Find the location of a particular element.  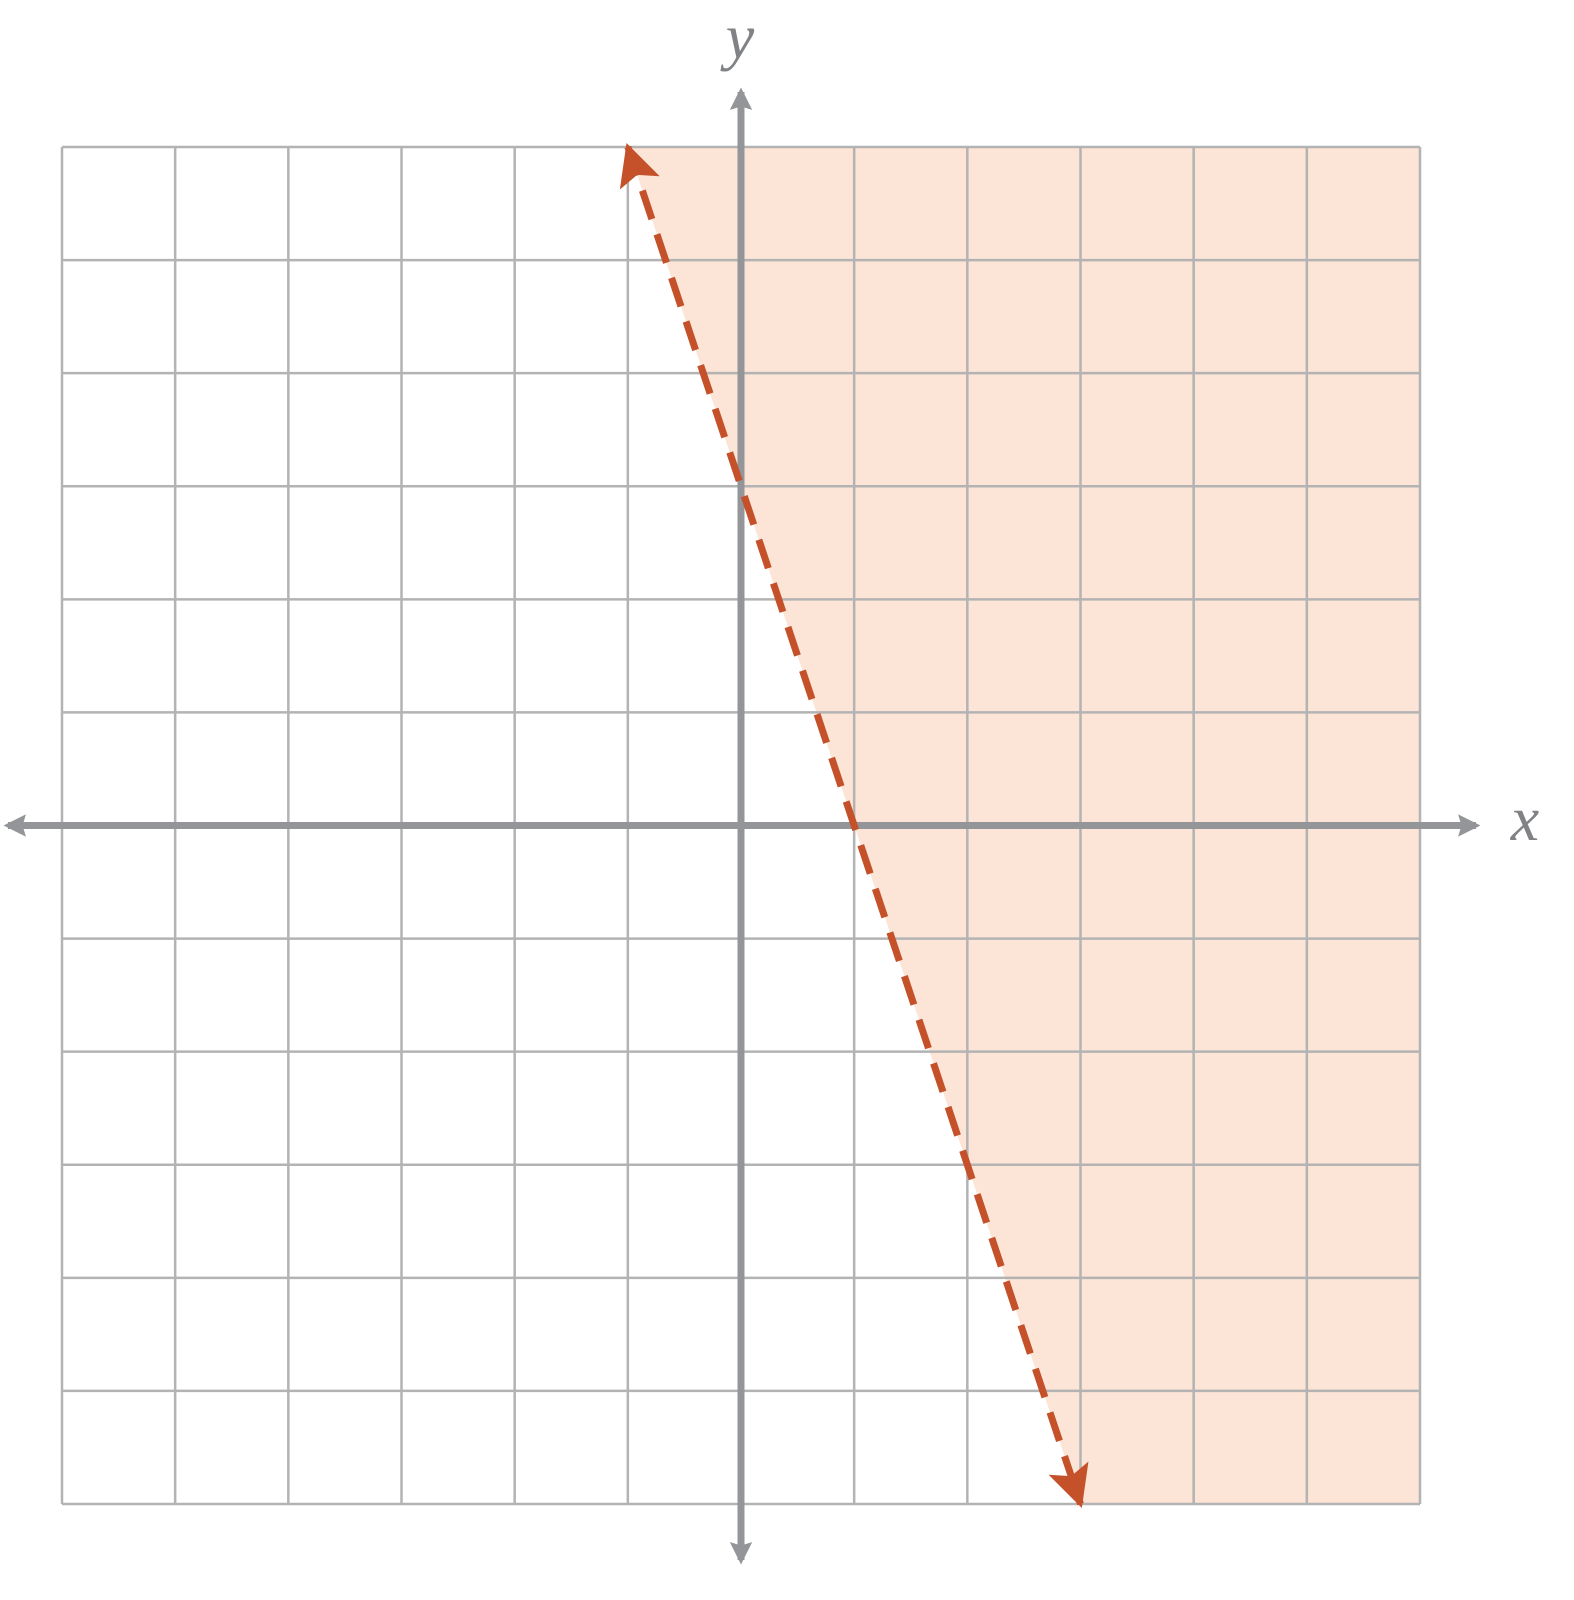

y-axis-label: y is located at coordinates (737, 36).